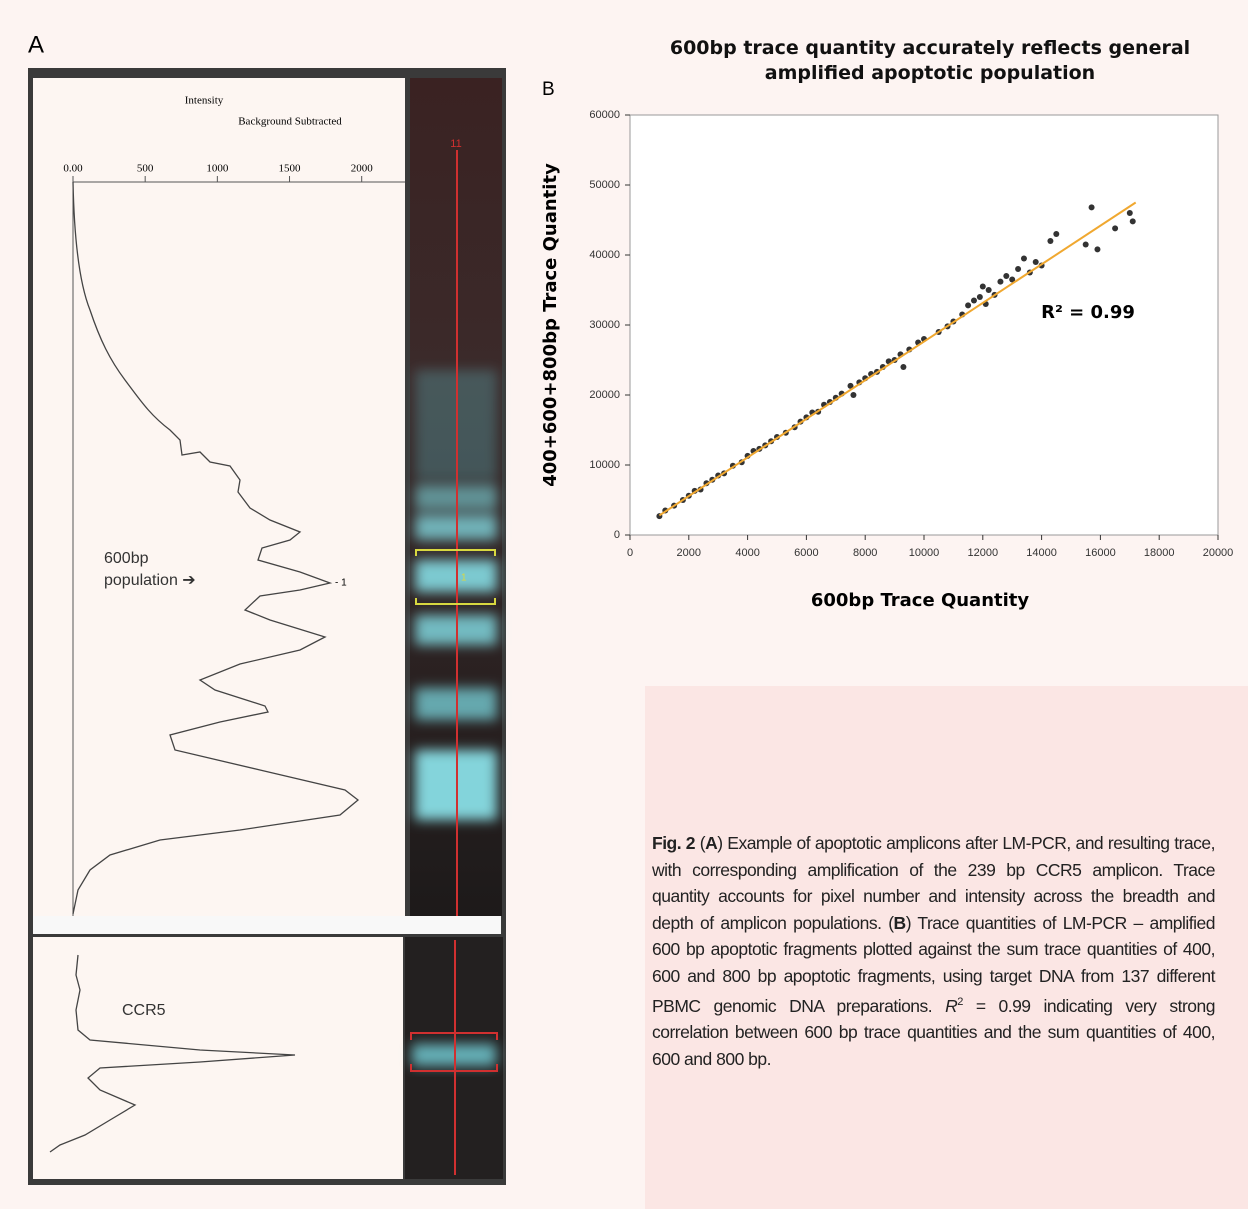  I want to click on axis-title: Background Subtracted, so click(290, 122).